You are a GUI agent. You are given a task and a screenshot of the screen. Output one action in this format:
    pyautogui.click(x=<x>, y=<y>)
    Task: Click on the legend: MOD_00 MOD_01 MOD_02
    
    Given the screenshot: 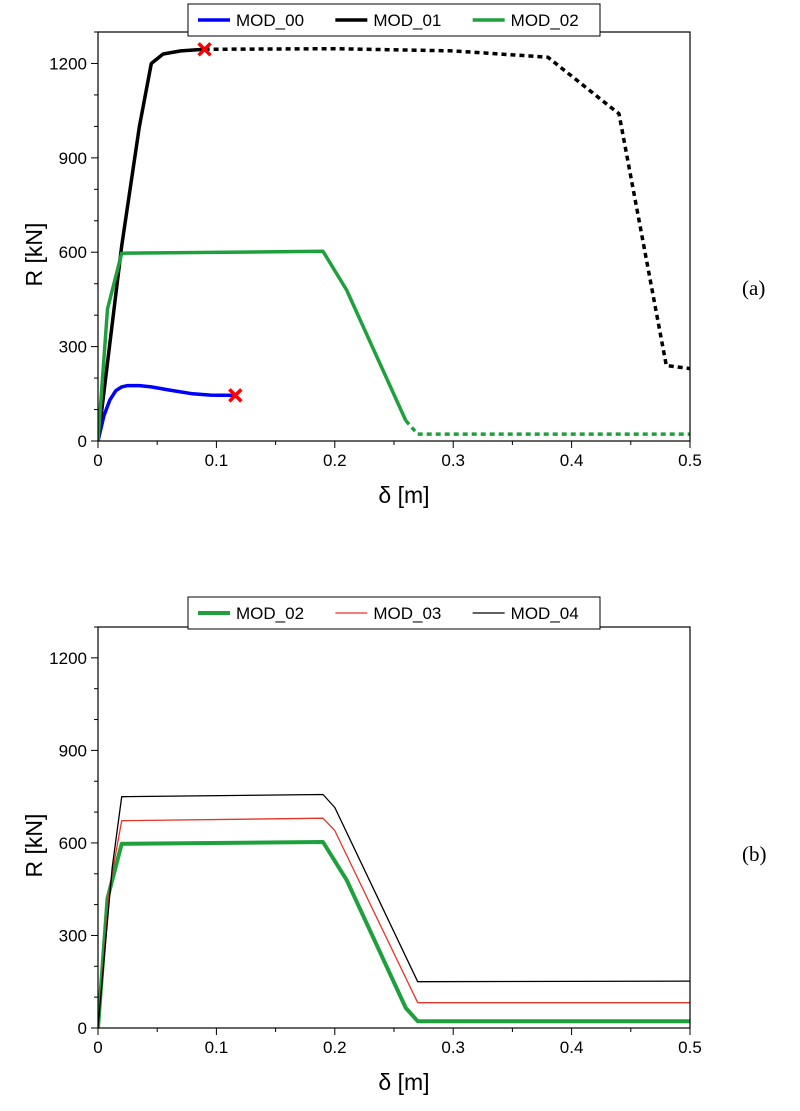 What is the action you would take?
    pyautogui.click(x=394, y=20)
    